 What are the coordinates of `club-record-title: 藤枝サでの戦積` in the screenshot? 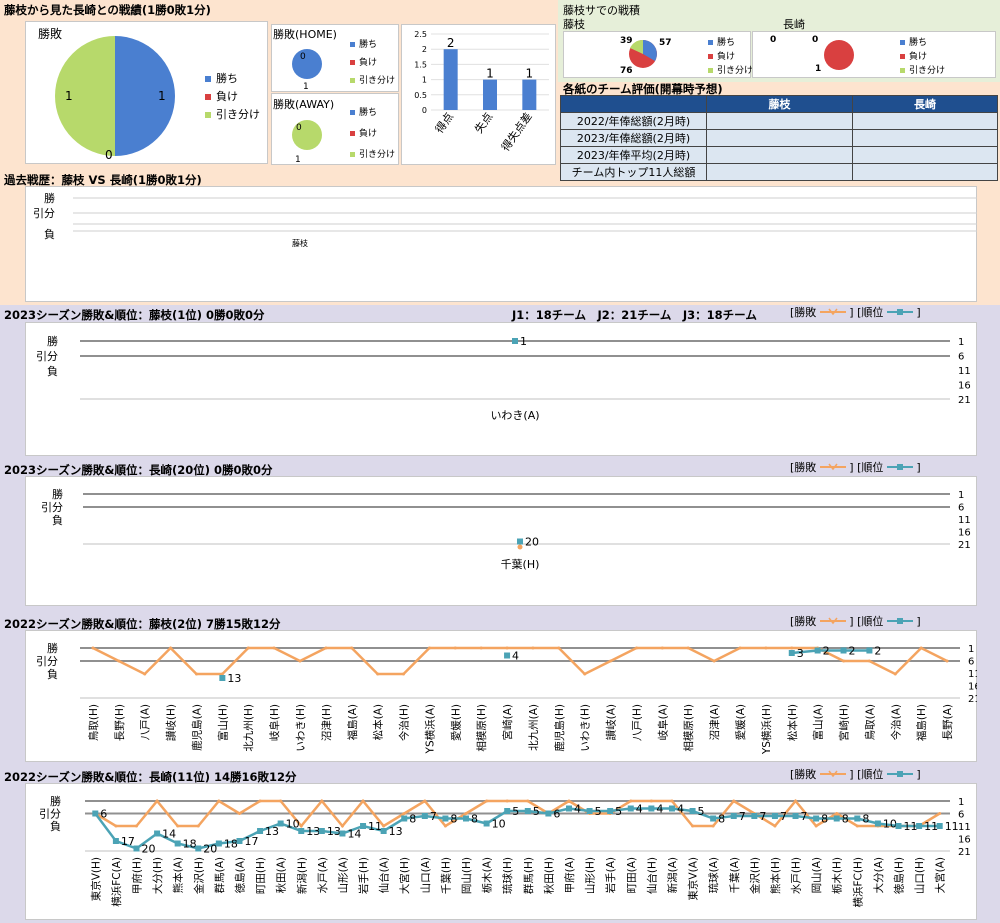 It's located at (601, 10).